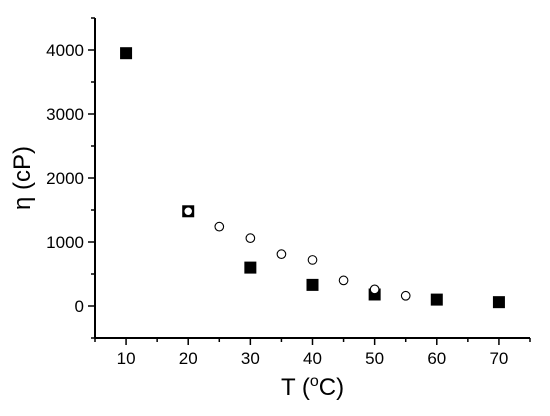  I want to click on y-tick-label: 4000, so click(65, 50).